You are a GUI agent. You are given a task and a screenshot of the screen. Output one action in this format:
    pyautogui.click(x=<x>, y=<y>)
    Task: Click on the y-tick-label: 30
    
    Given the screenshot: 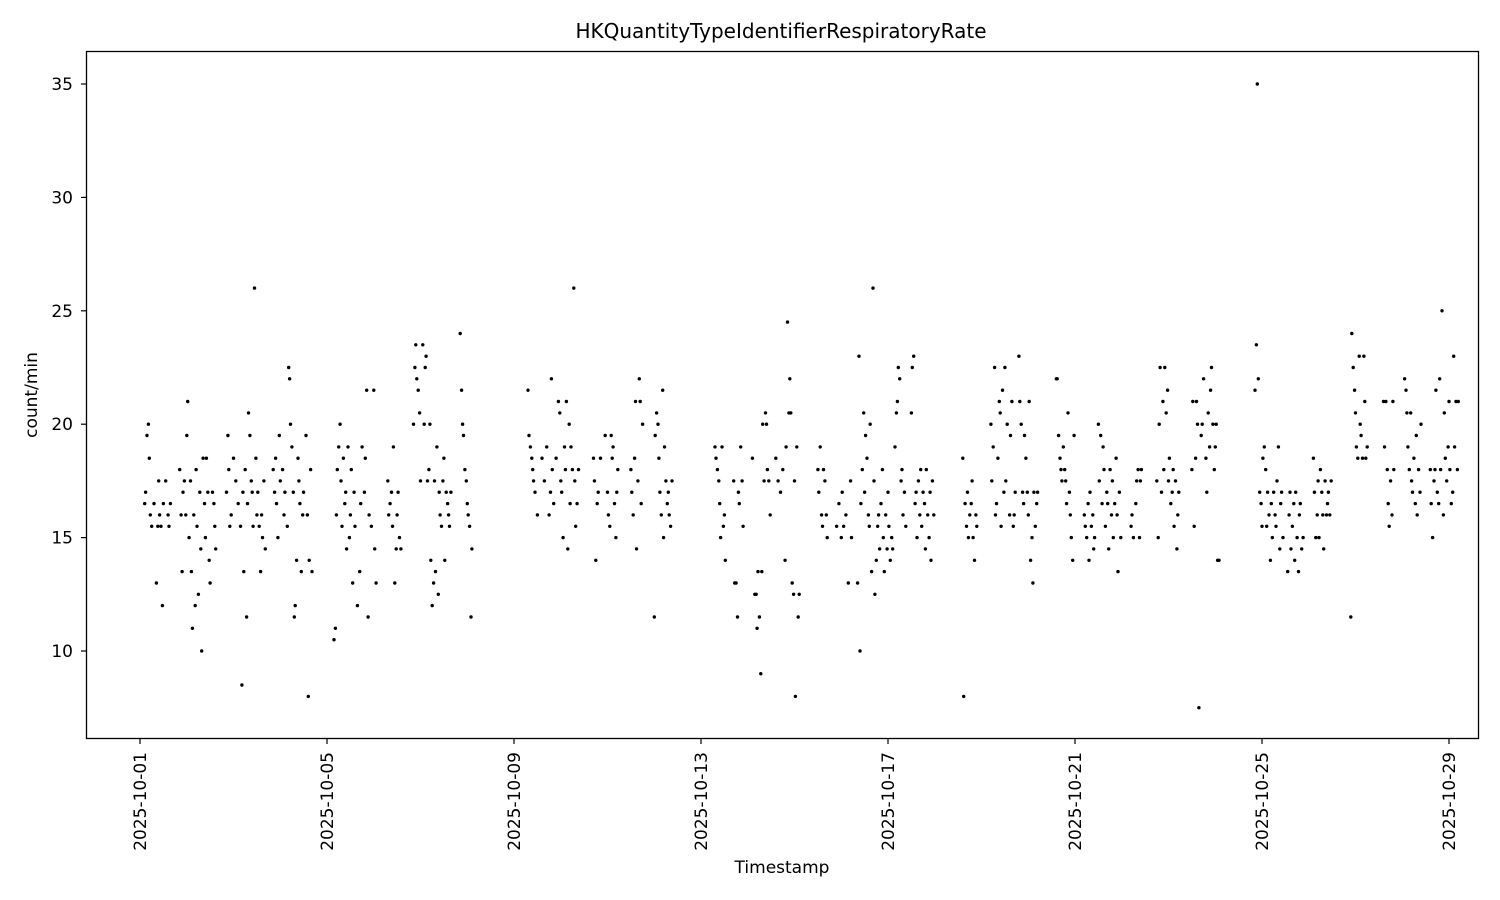 What is the action you would take?
    pyautogui.click(x=62, y=198)
    